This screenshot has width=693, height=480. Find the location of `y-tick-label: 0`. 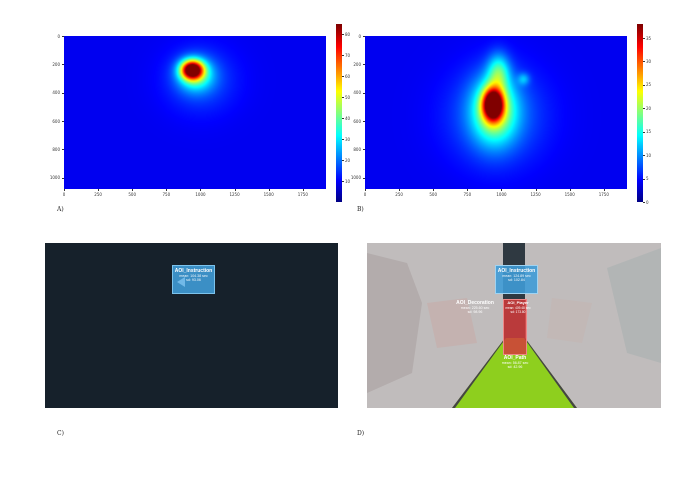

y-tick-label: 0 is located at coordinates (58, 36).